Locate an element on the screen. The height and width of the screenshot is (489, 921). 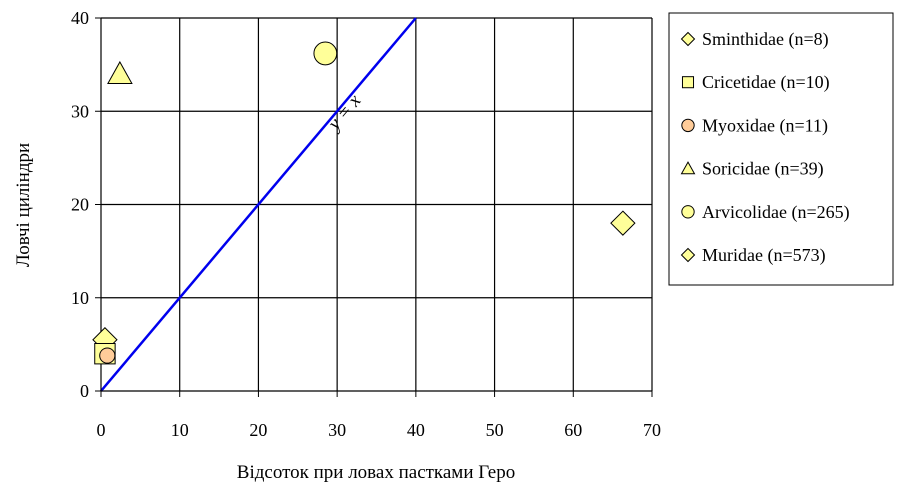
legend-label: Sminthidae (n=8) is located at coordinates (765, 39).